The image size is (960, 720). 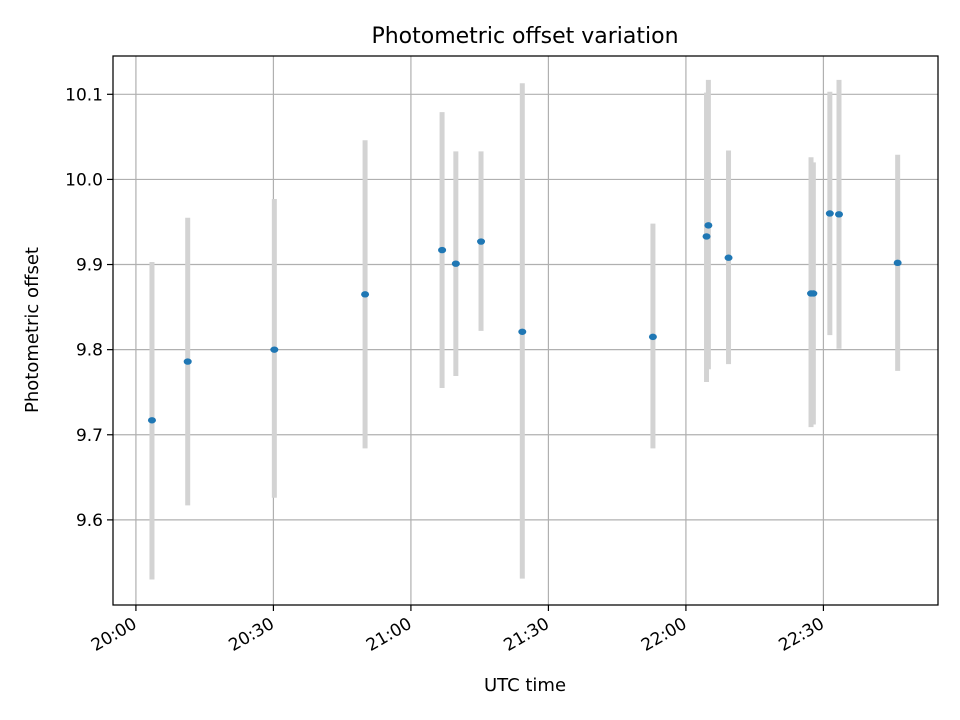 I want to click on x-axis-label: UTC time, so click(x=525, y=685).